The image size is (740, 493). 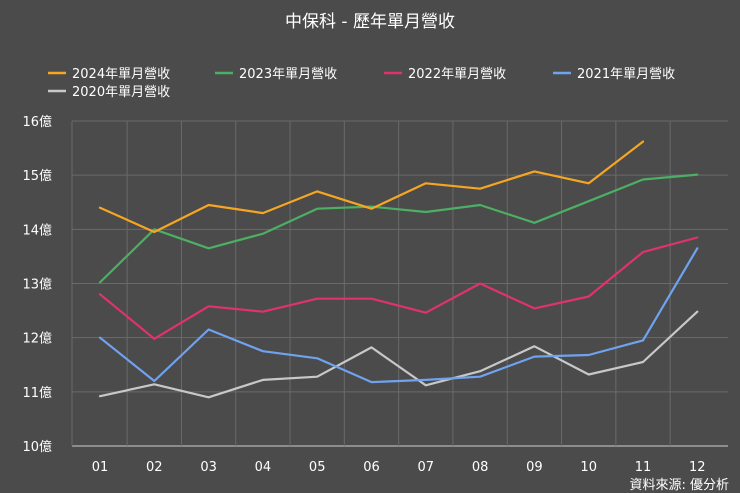 I want to click on x-tick-label: 01, so click(x=100, y=467).